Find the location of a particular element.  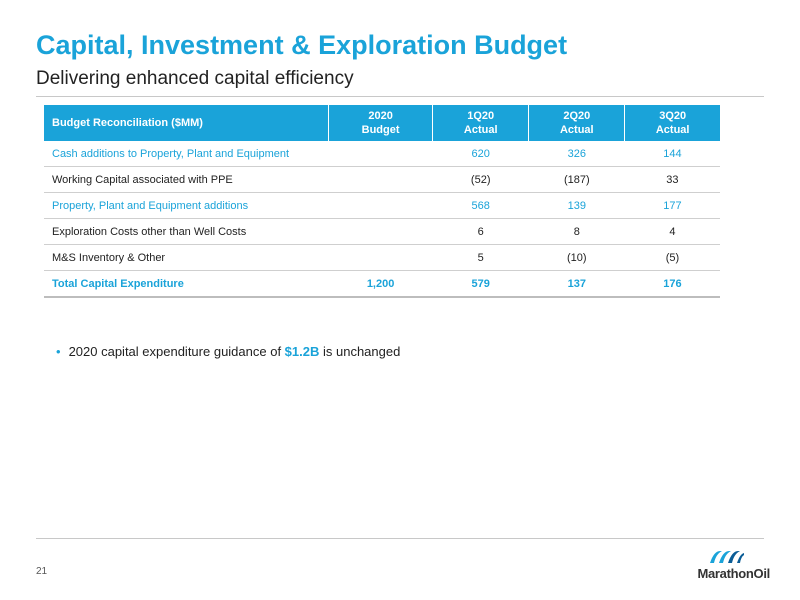

company-logo: MarathonOil is located at coordinates (715, 565).